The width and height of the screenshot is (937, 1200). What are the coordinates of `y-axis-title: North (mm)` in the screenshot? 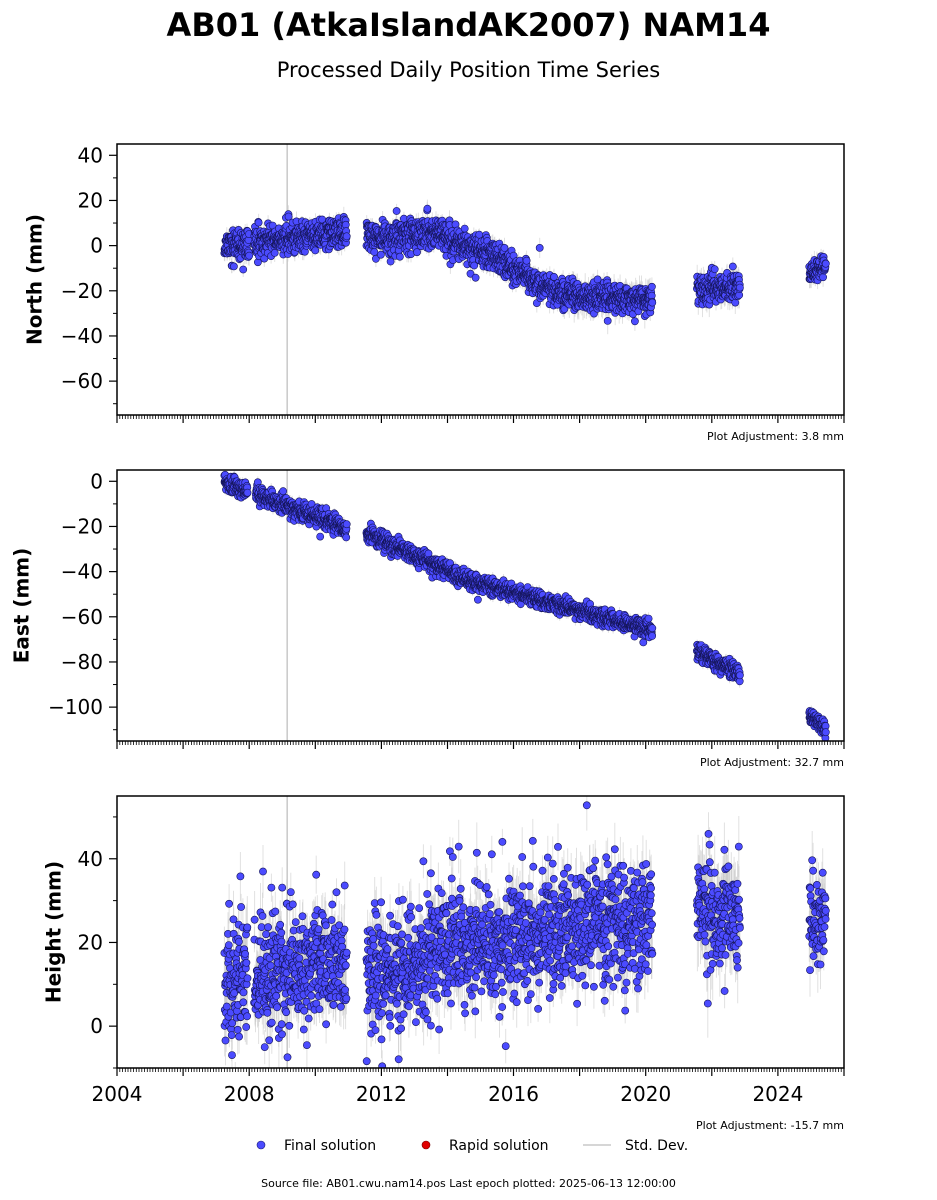 It's located at (35, 279).